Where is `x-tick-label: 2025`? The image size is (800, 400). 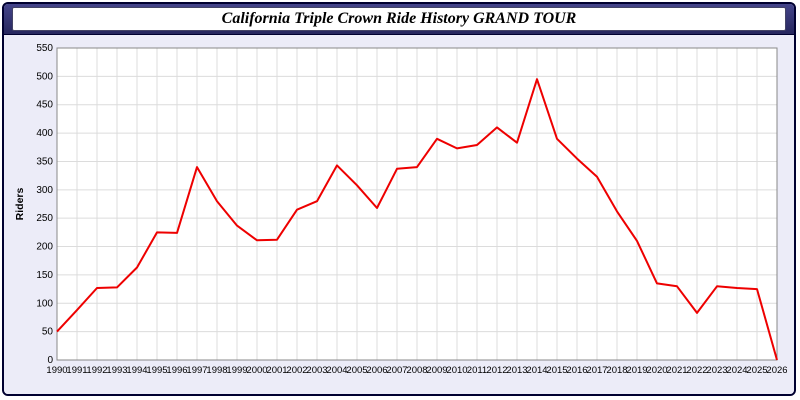 x-tick-label: 2025 is located at coordinates (756, 370).